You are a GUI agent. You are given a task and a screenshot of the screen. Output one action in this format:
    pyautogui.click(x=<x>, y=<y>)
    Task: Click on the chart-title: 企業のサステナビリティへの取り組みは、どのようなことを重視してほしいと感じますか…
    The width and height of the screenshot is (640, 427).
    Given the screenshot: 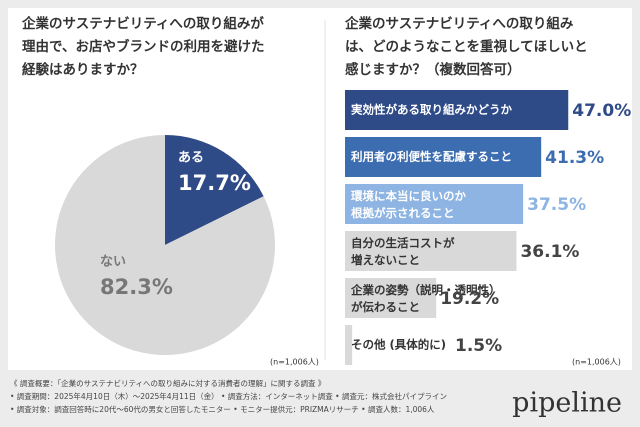 What is the action you would take?
    pyautogui.click(x=466, y=46)
    